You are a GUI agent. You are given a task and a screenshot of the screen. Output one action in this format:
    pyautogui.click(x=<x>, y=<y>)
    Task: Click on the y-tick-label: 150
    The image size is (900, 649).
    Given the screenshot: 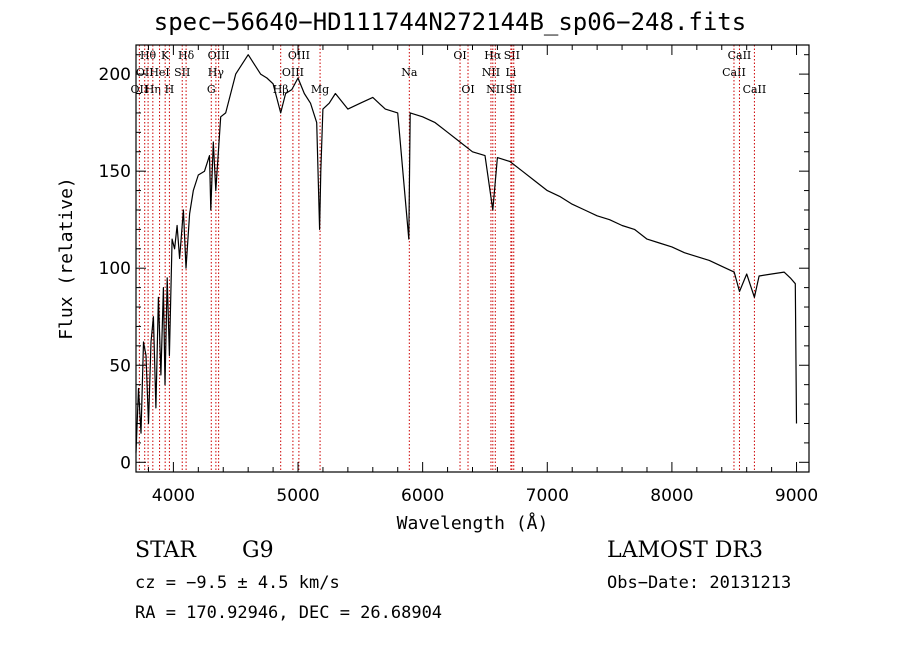 What is the action you would take?
    pyautogui.click(x=115, y=172)
    